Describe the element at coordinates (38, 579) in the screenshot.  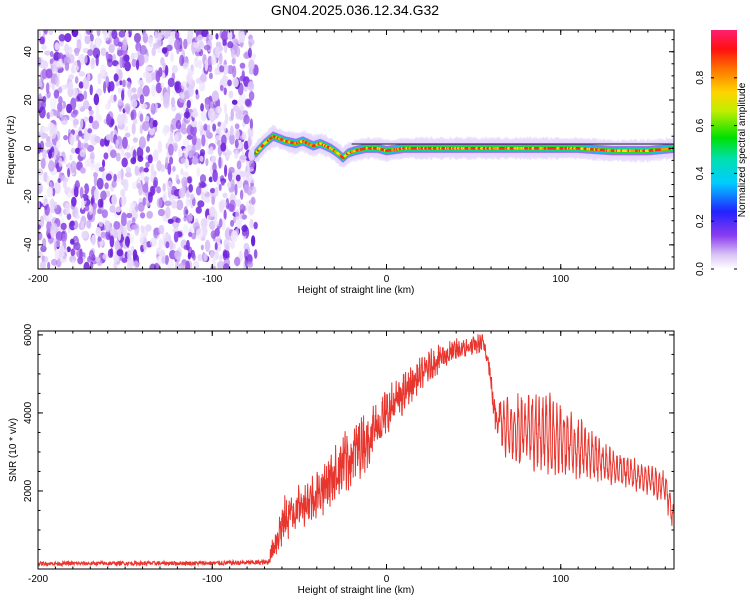
I see `snr-x-tick-label: -200` at that location.